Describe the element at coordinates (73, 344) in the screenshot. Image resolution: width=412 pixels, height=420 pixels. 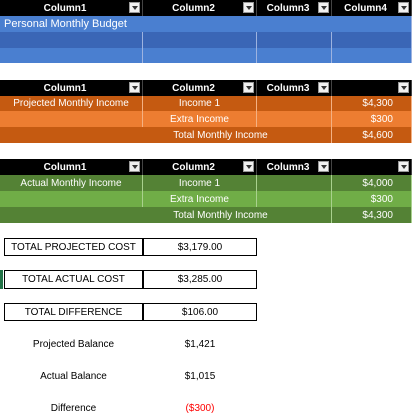
I see `summary-label-projected-balance: Projected Balance` at that location.